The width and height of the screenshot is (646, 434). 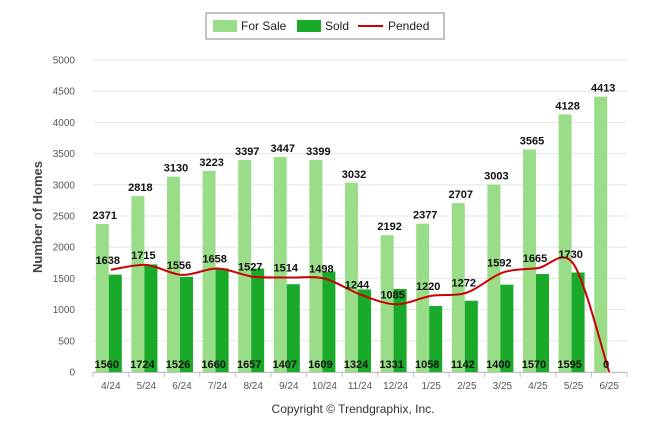 I want to click on pended-value-label: 1220, so click(x=428, y=287).